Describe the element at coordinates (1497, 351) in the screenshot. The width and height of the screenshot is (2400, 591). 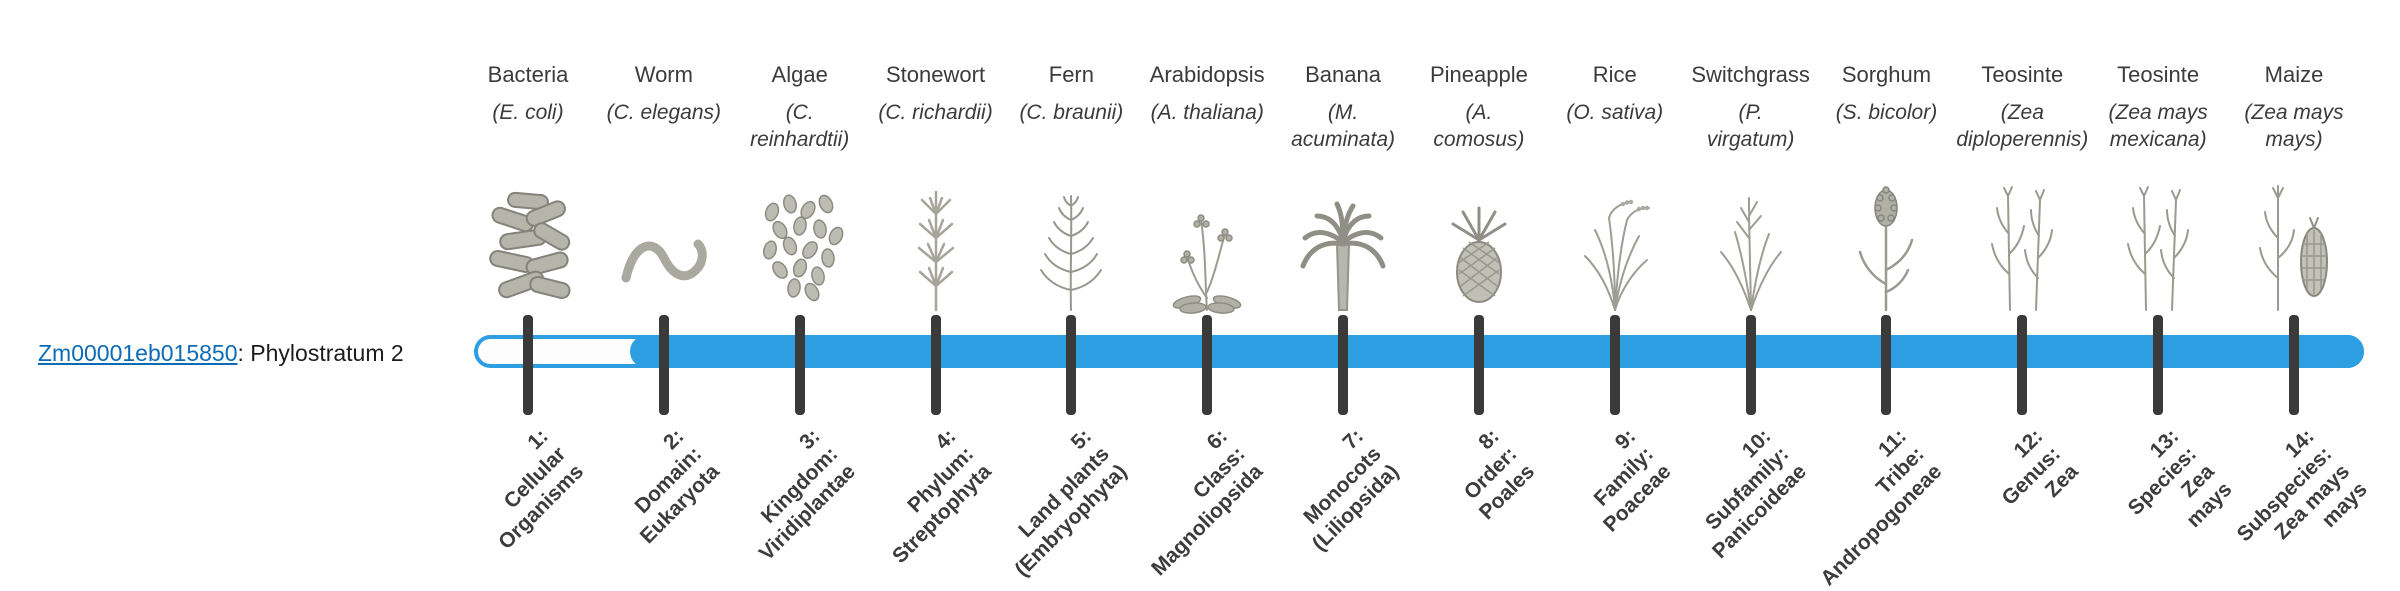
I see `phylostratum-bar-fill` at that location.